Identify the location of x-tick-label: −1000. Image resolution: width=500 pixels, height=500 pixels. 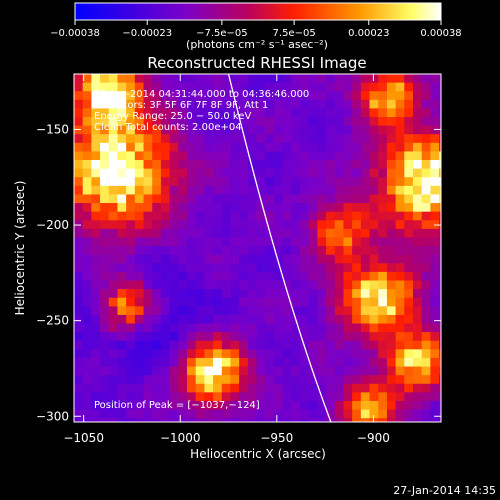
(180, 438).